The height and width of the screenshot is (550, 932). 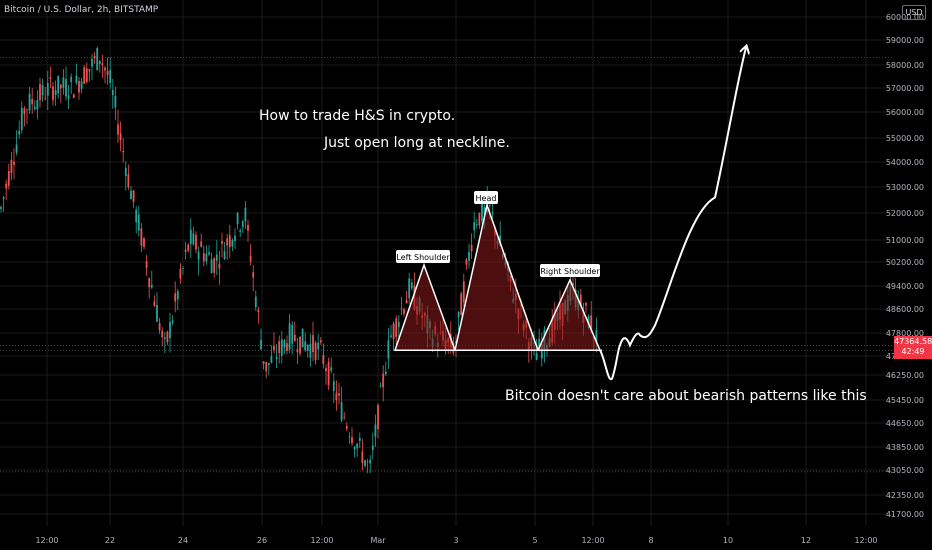 What do you see at coordinates (183, 540) in the screenshot?
I see `time-tick-label: 24` at bounding box center [183, 540].